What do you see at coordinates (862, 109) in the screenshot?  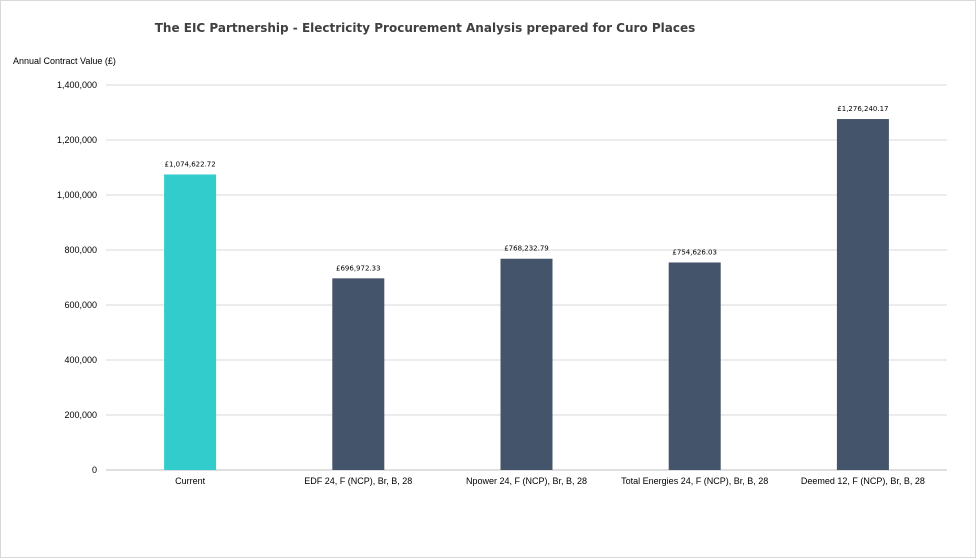 I see `data-label: £1,276,240.17` at bounding box center [862, 109].